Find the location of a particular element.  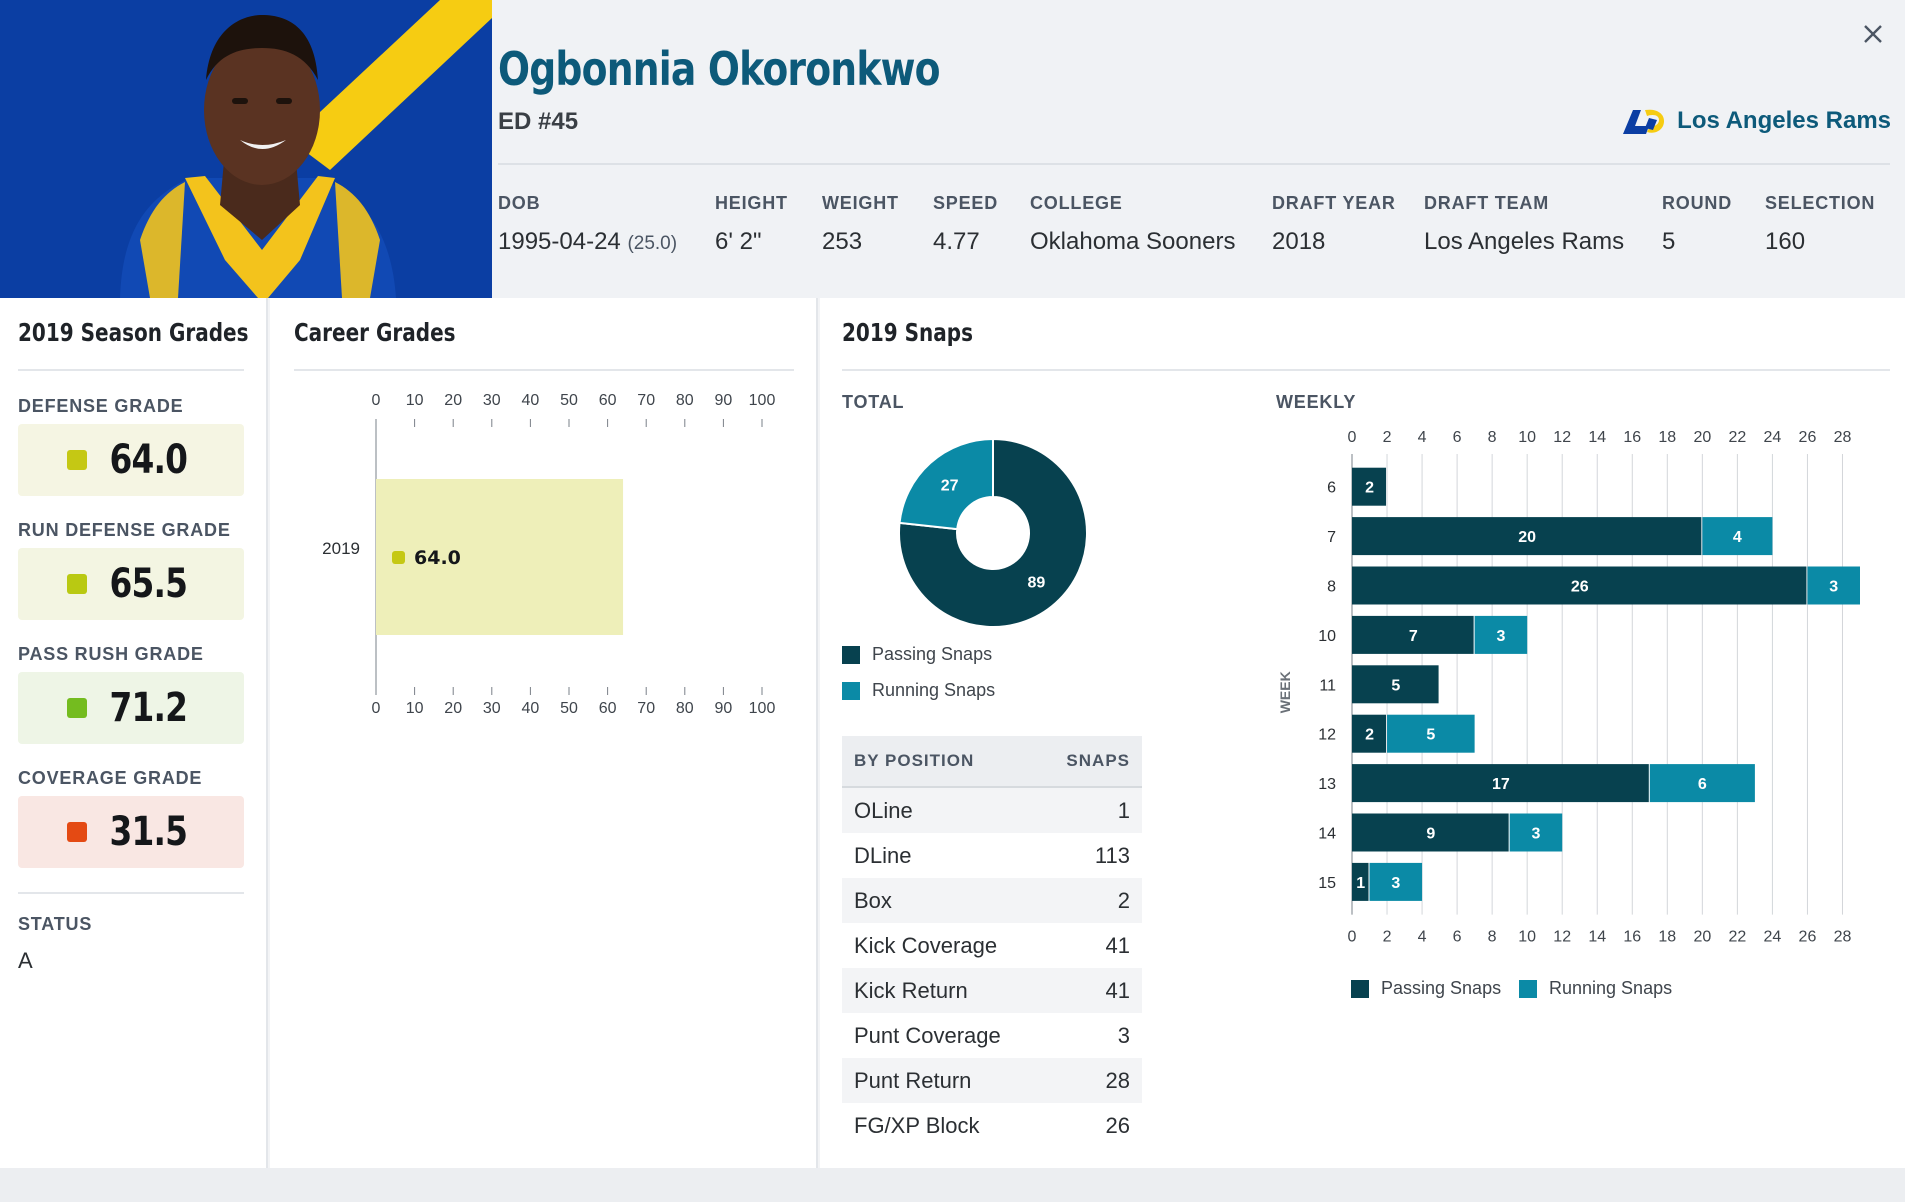

info-round: ROUND 5 is located at coordinates (1697, 224).